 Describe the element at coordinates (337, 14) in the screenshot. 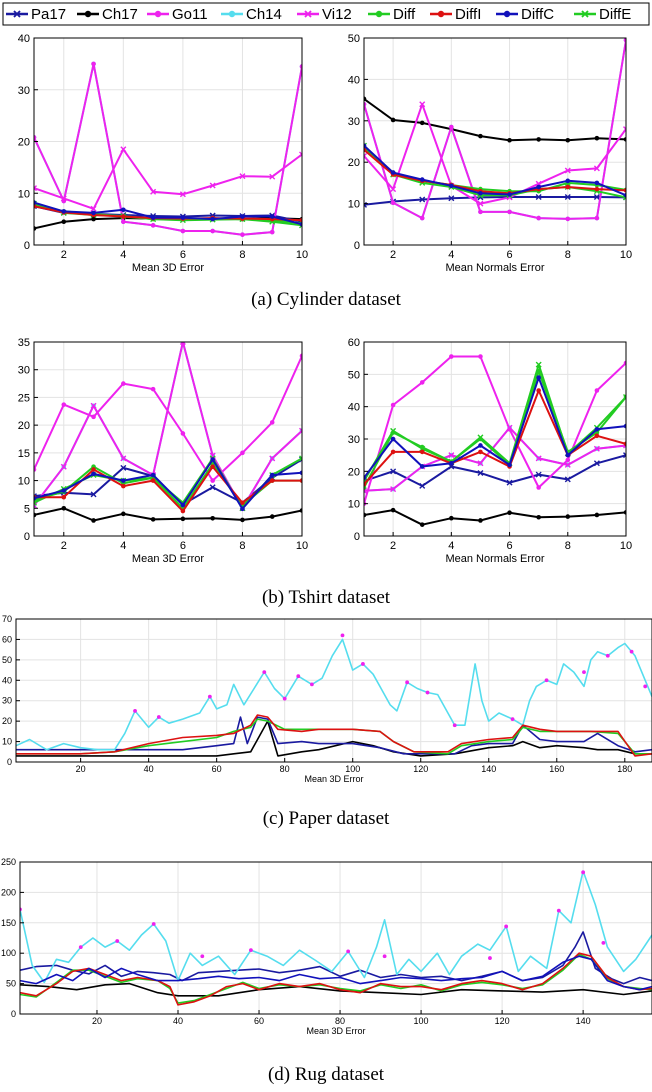

I see `legend-label: Vi12` at that location.